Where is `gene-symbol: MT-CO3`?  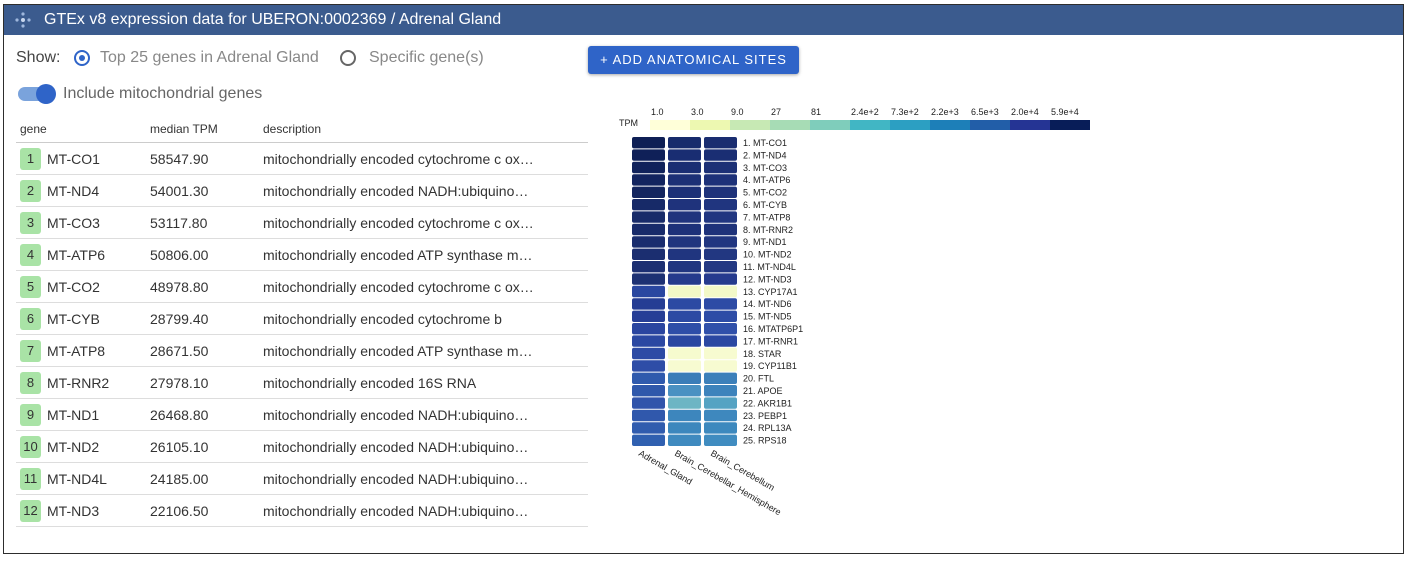 gene-symbol: MT-CO3 is located at coordinates (73, 222).